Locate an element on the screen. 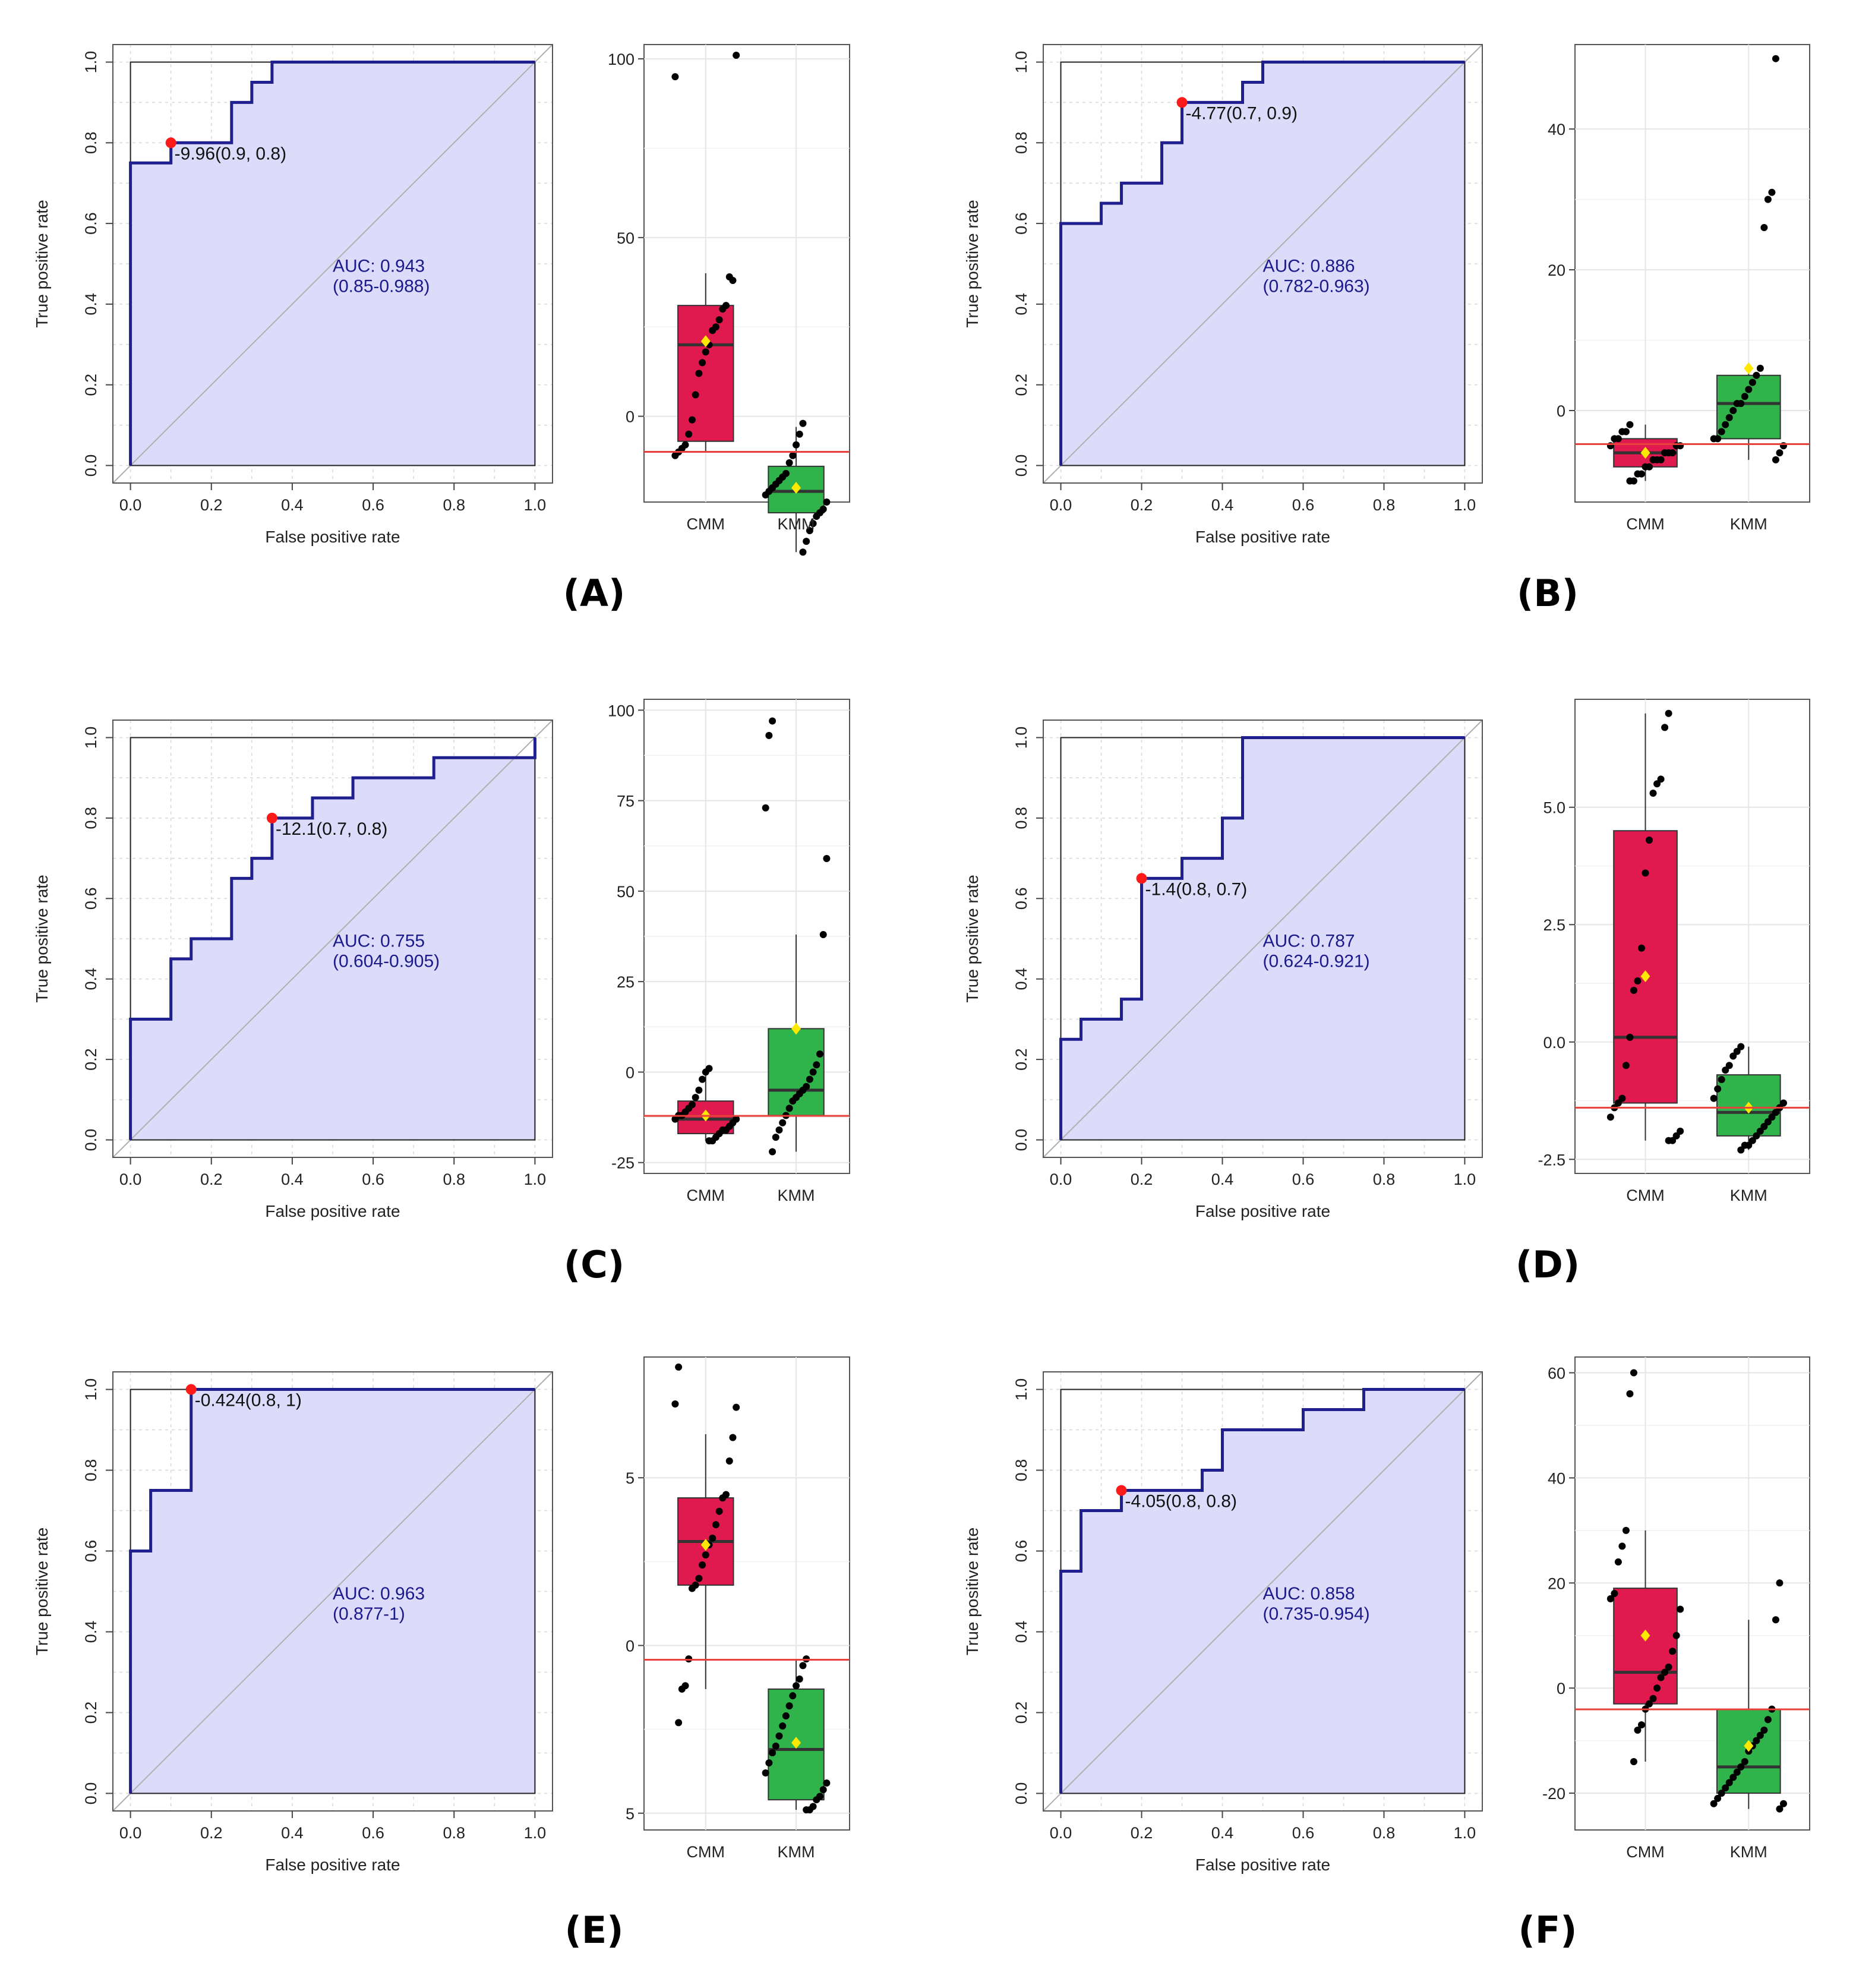 This screenshot has height=1988, width=1856. box-y-tick-label: 75 is located at coordinates (626, 801).